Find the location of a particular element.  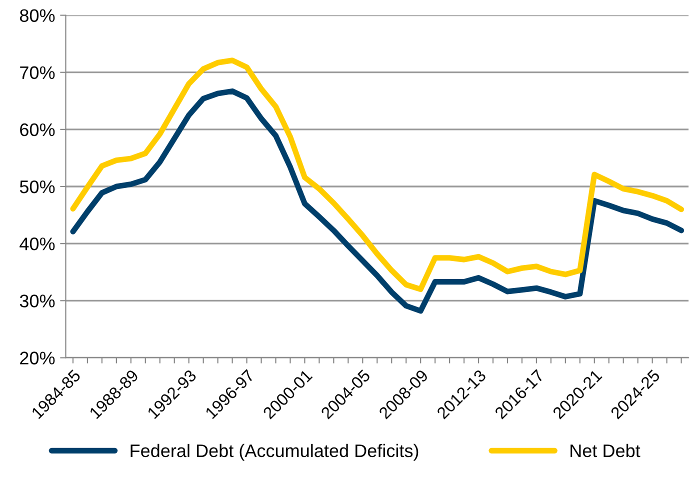

y-tick-label: 20% is located at coordinates (37, 358).